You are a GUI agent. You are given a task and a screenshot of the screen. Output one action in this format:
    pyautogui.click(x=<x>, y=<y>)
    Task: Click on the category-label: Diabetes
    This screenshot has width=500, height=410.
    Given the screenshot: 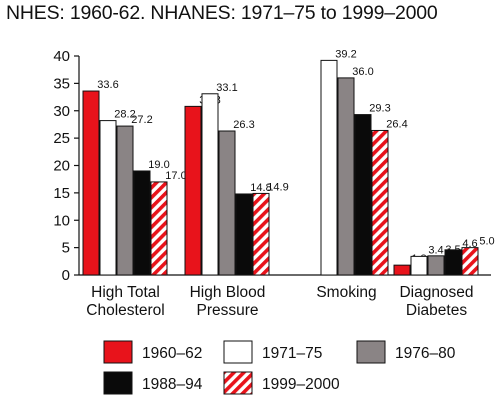 What is the action you would take?
    pyautogui.click(x=436, y=310)
    